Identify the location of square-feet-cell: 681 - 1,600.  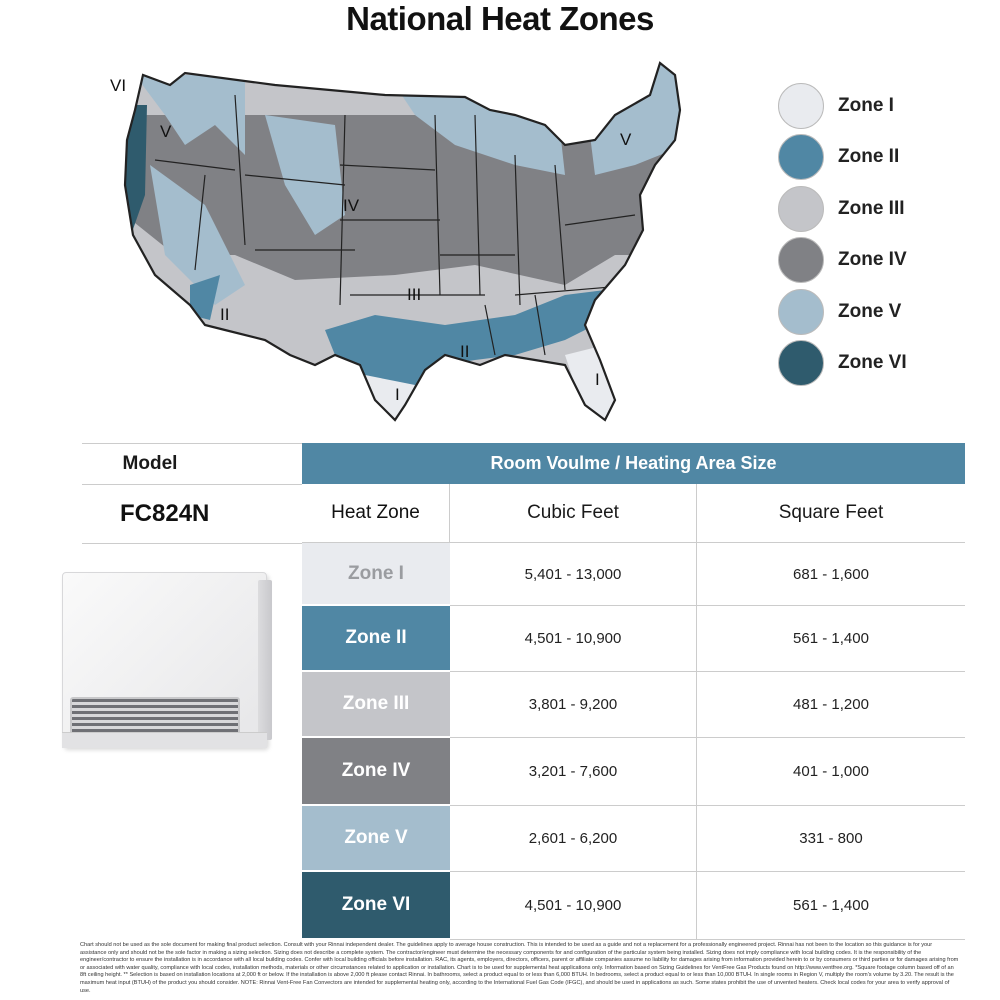
(831, 574).